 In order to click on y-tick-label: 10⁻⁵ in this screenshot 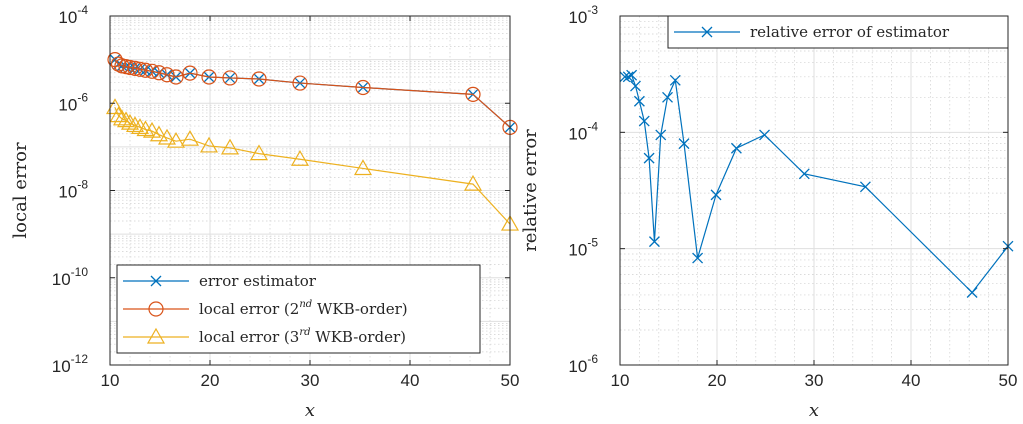, I will do `click(583, 248)`.